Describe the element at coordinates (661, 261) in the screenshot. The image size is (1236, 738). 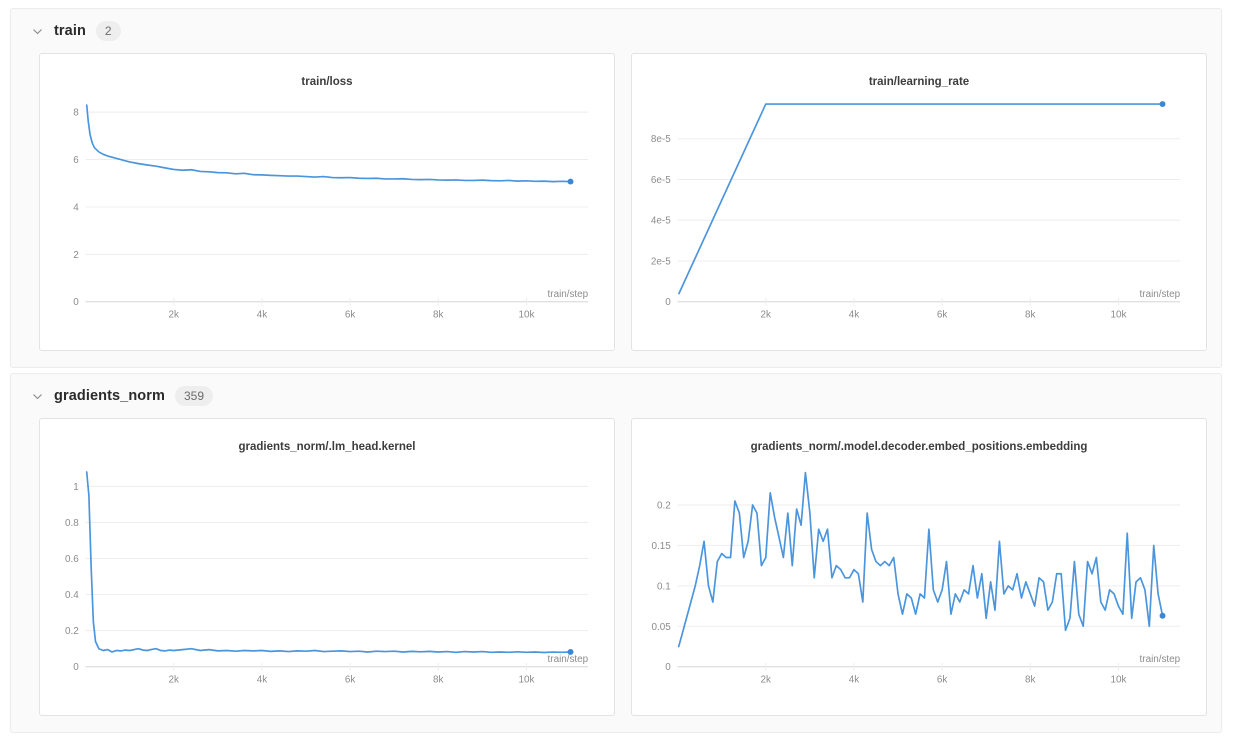
I see `svg-text: 2e-5` at that location.